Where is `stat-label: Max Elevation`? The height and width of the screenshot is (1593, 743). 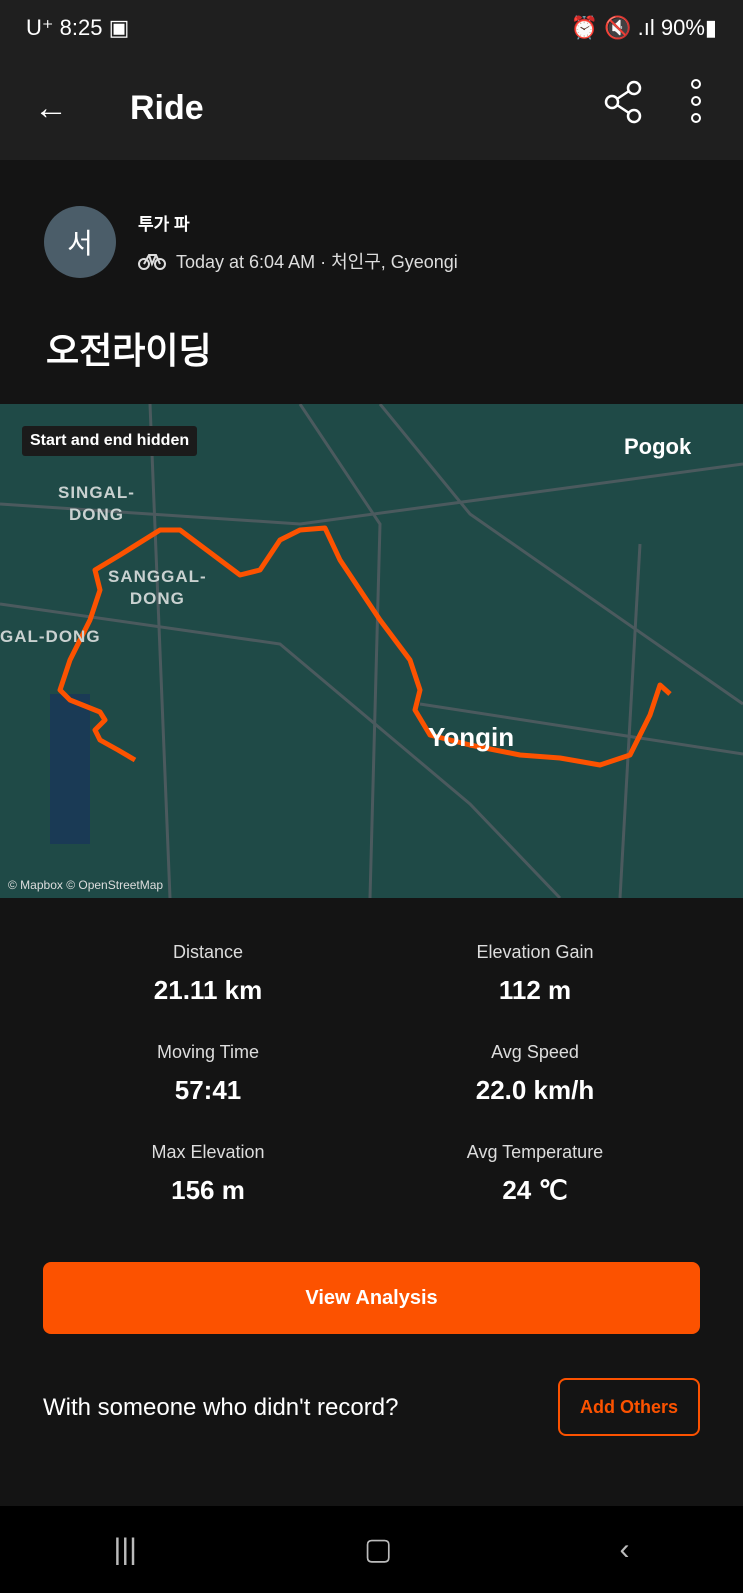
stat-label: Max Elevation is located at coordinates (208, 1152).